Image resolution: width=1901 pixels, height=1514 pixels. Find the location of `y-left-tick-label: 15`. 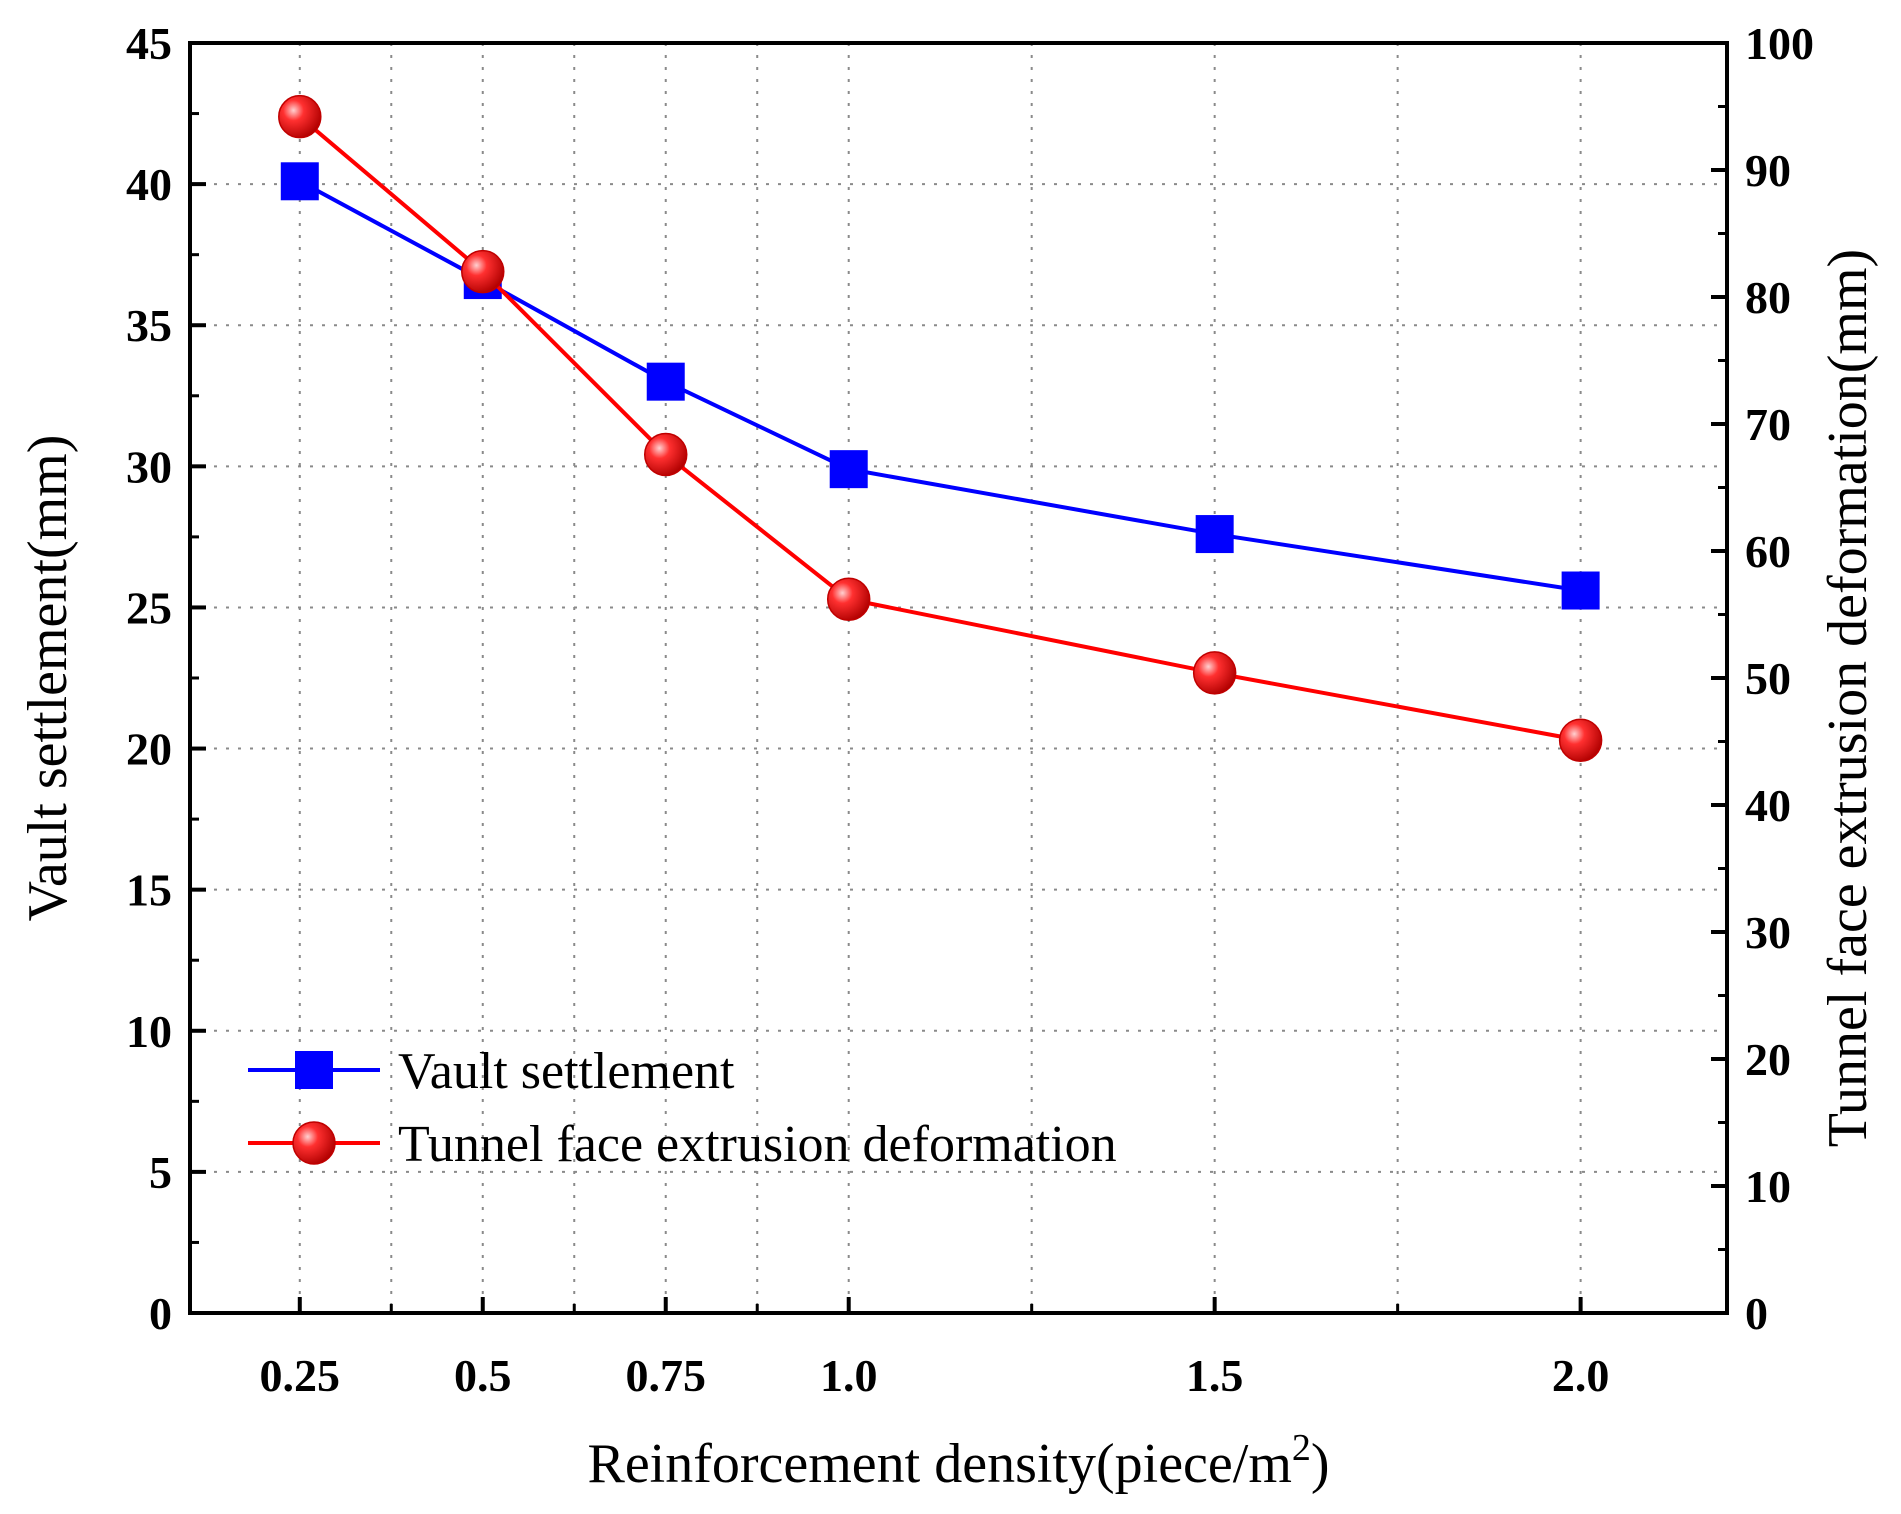

y-left-tick-label: 15 is located at coordinates (149, 890).